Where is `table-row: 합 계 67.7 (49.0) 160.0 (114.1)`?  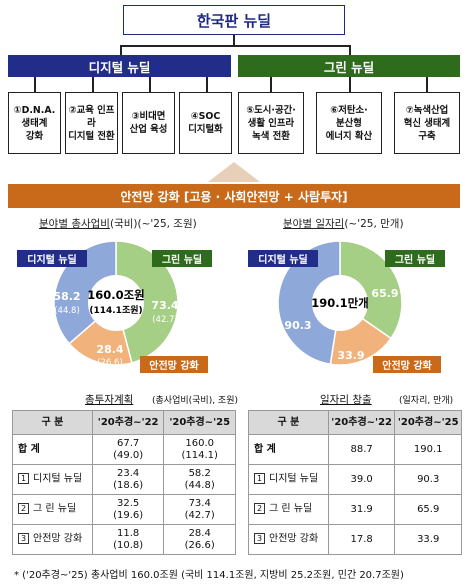
table-row: 합 계 67.7 (49.0) 160.0 (114.1) is located at coordinates (124, 449).